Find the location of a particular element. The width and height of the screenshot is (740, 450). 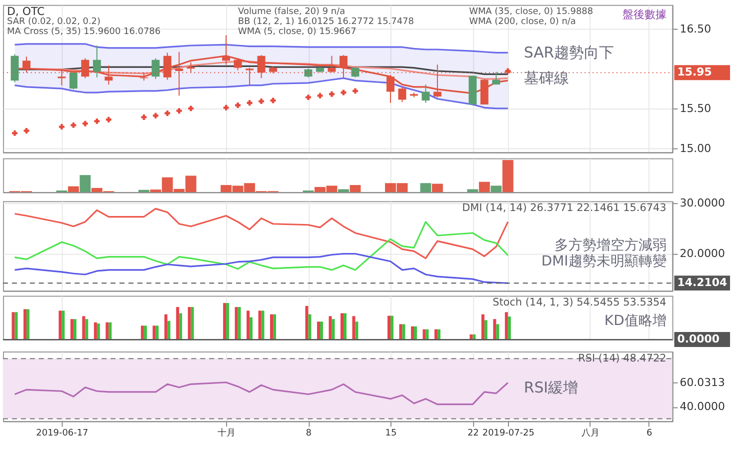

y-tick-label: 15.00 is located at coordinates (696, 148).